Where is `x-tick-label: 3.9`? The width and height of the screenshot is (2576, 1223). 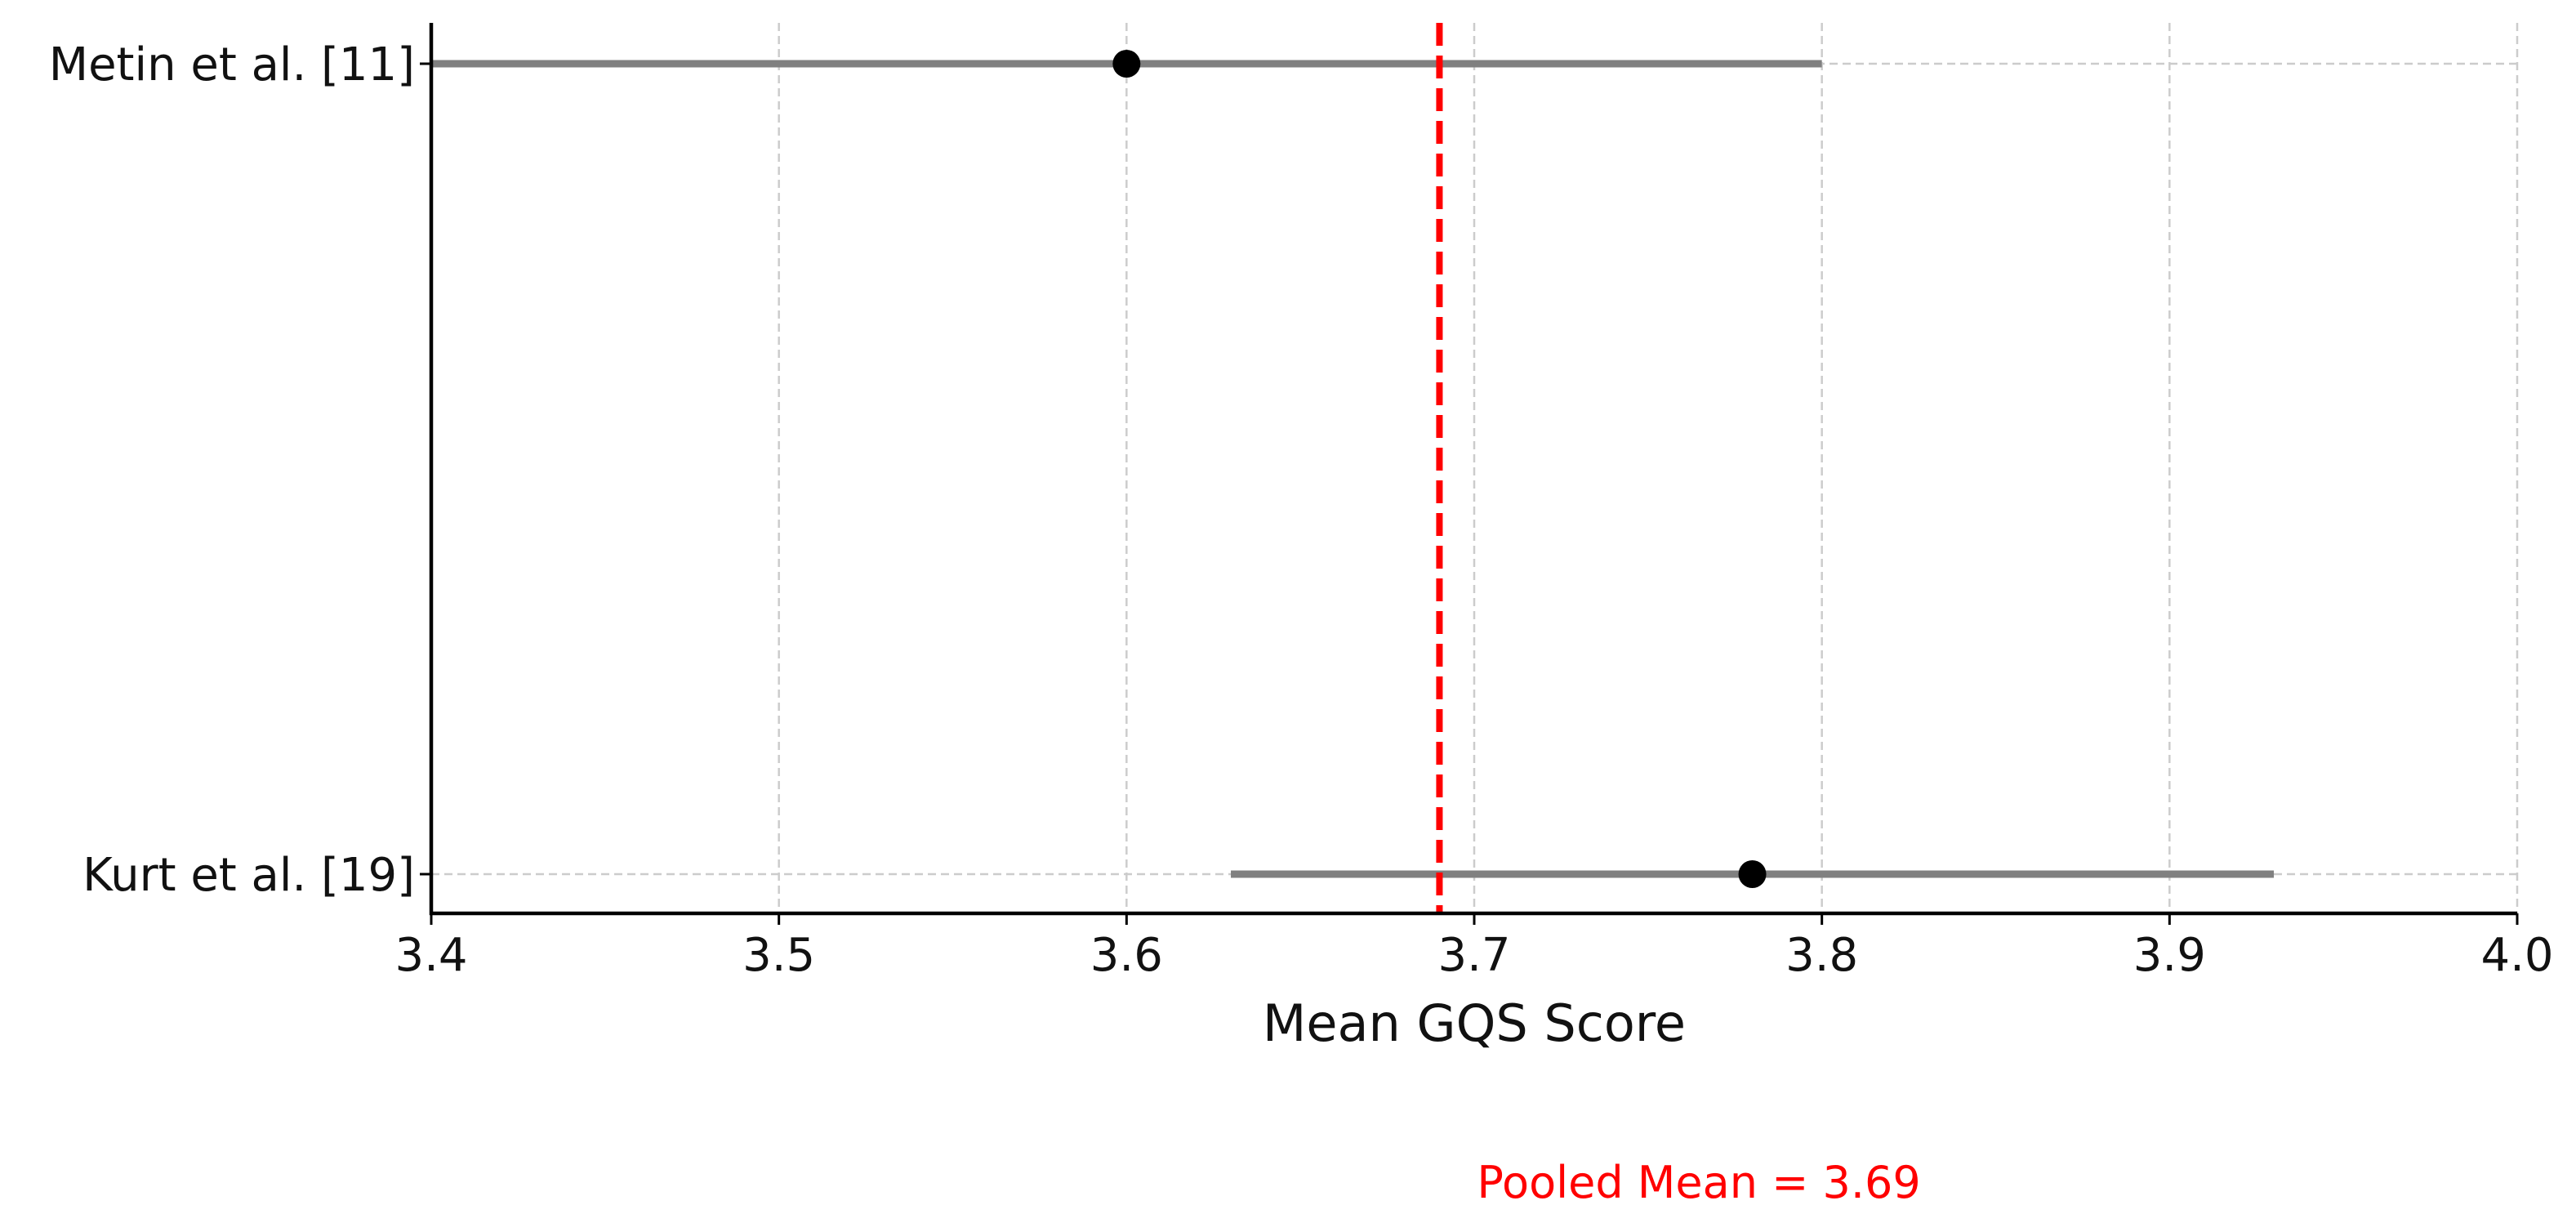
x-tick-label: 3.9 is located at coordinates (2169, 955).